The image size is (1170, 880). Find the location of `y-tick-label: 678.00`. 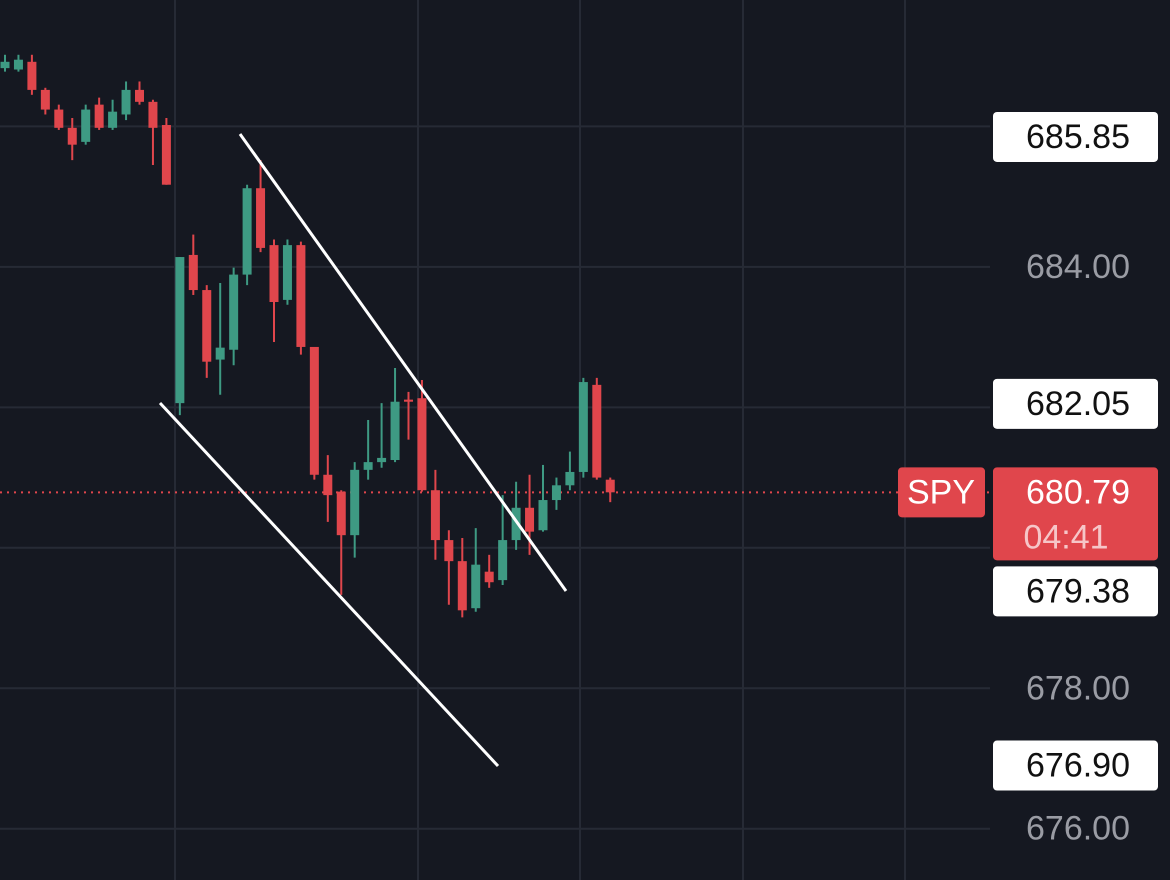

y-tick-label: 678.00 is located at coordinates (1078, 688).